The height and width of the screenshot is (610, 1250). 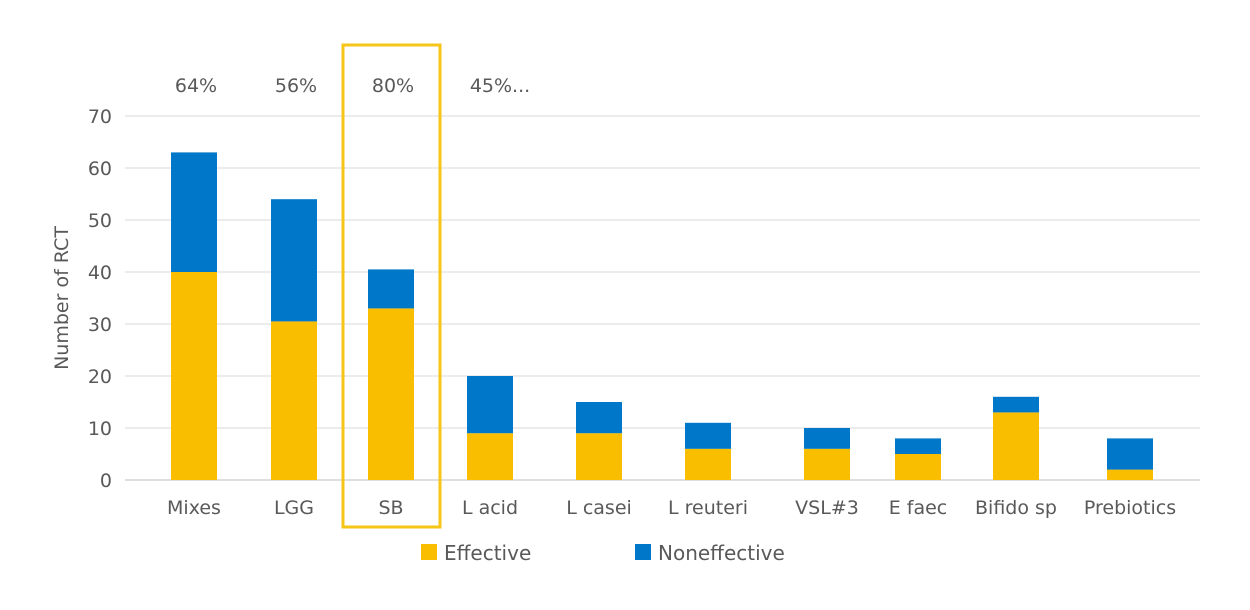 What do you see at coordinates (827, 508) in the screenshot?
I see `x-tick-label: VSL#3` at bounding box center [827, 508].